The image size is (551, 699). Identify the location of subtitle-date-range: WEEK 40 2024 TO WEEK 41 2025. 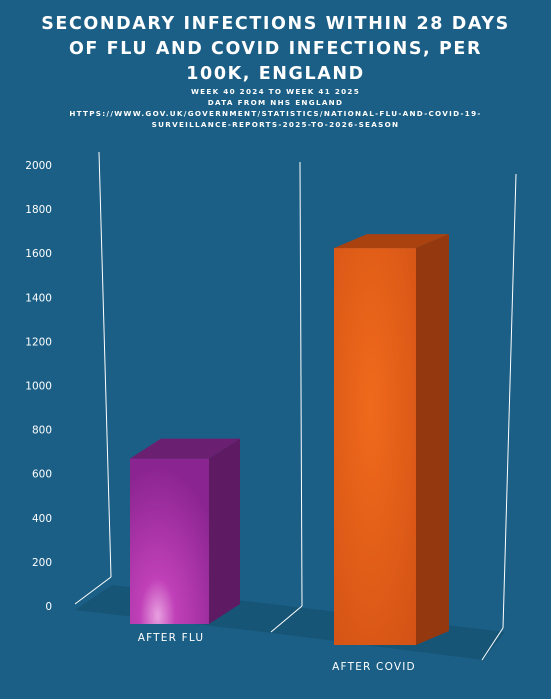
(275, 91).